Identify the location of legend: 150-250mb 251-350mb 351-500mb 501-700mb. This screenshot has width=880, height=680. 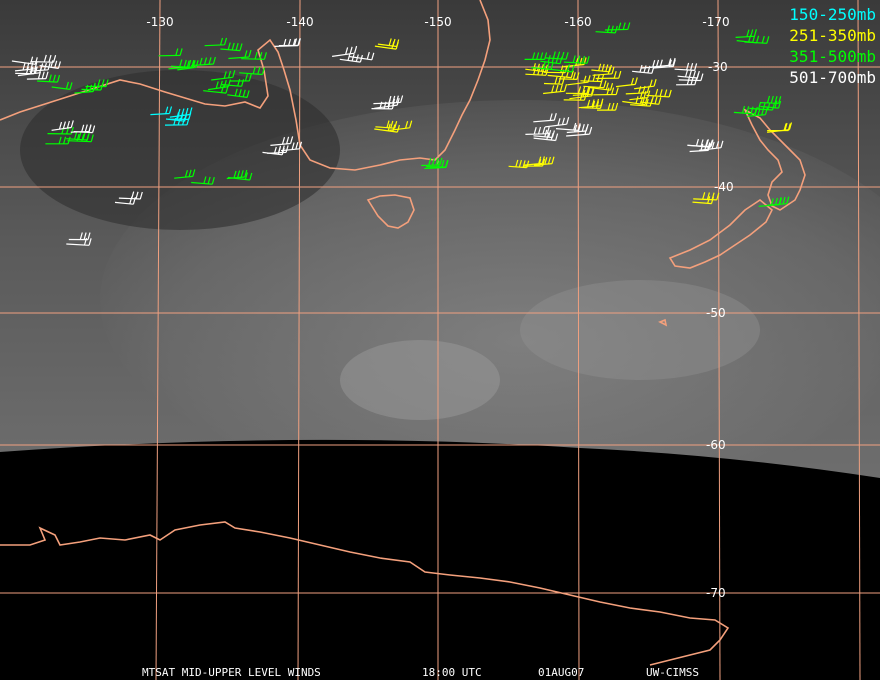
(832, 46).